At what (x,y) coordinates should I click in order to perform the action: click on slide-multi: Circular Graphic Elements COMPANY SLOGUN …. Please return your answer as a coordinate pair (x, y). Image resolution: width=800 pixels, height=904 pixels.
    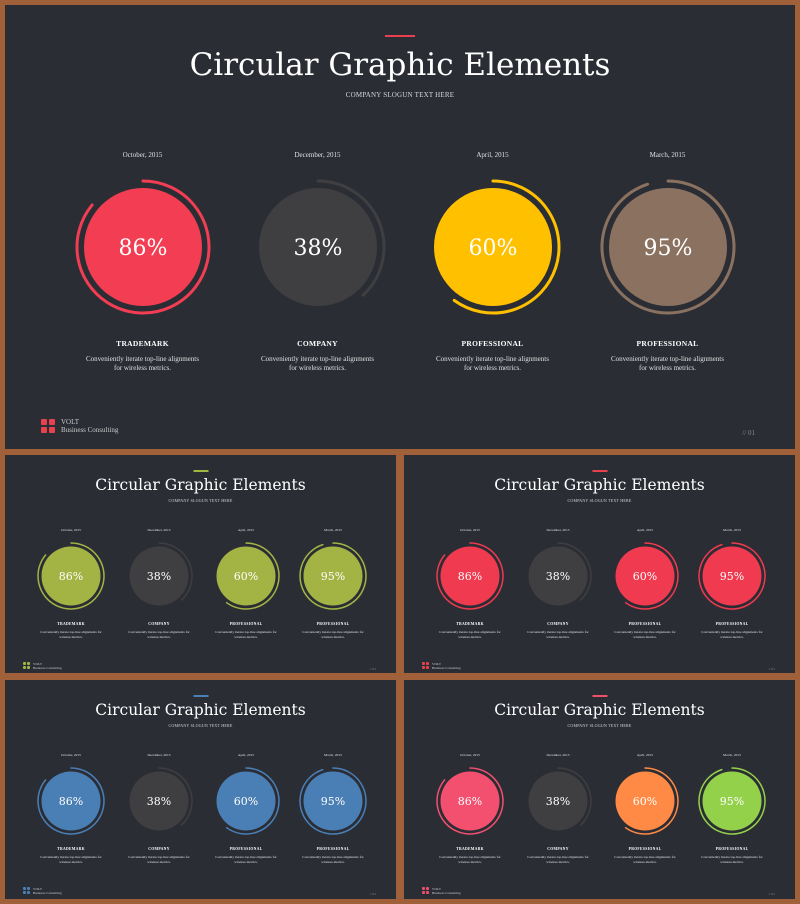
    Looking at the image, I should click on (599, 789).